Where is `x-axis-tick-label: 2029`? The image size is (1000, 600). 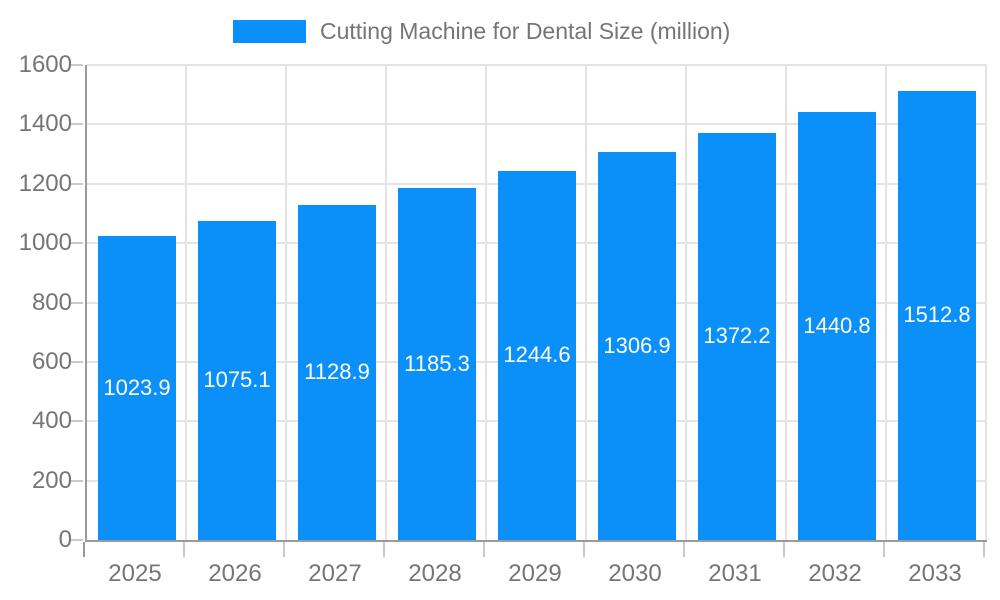 x-axis-tick-label: 2029 is located at coordinates (535, 573).